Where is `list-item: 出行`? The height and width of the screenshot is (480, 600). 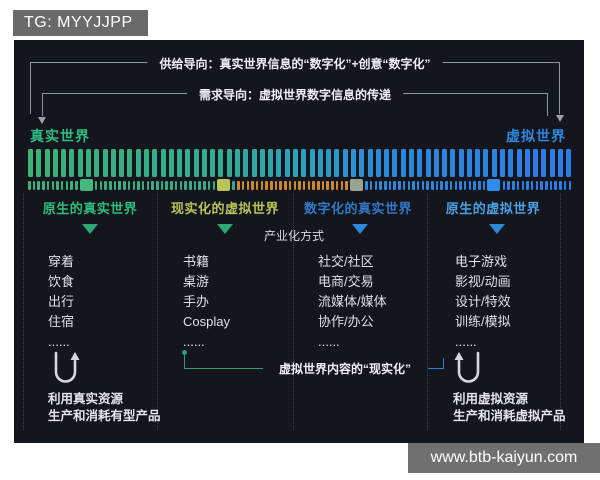
list-item: 出行 is located at coordinates (61, 301).